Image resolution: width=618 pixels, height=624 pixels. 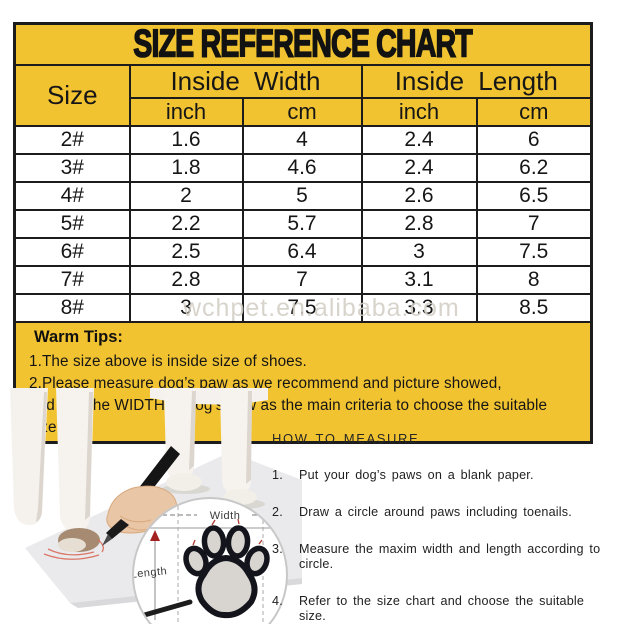 What do you see at coordinates (419, 196) in the screenshot?
I see `cell-length-inch: 2.6` at bounding box center [419, 196].